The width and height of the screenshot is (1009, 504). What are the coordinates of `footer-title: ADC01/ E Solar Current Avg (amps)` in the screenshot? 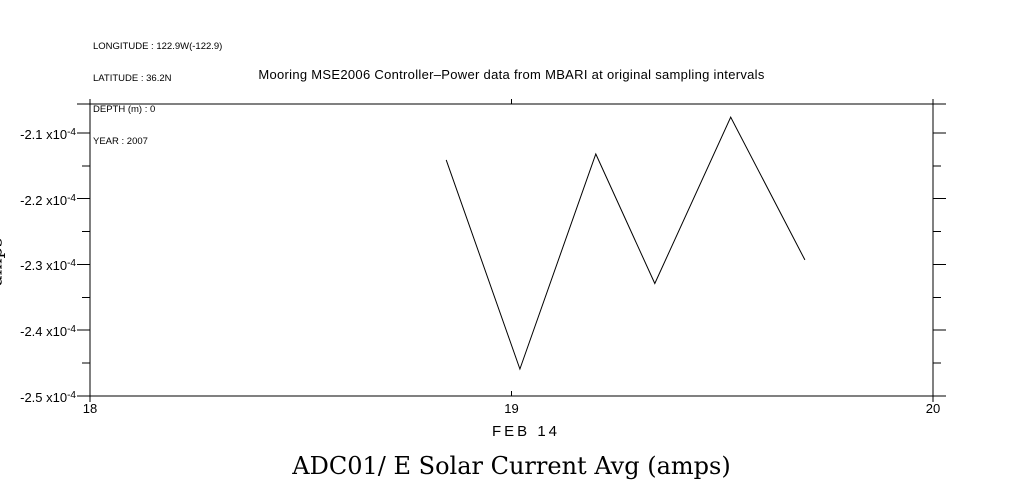 It's located at (511, 466).